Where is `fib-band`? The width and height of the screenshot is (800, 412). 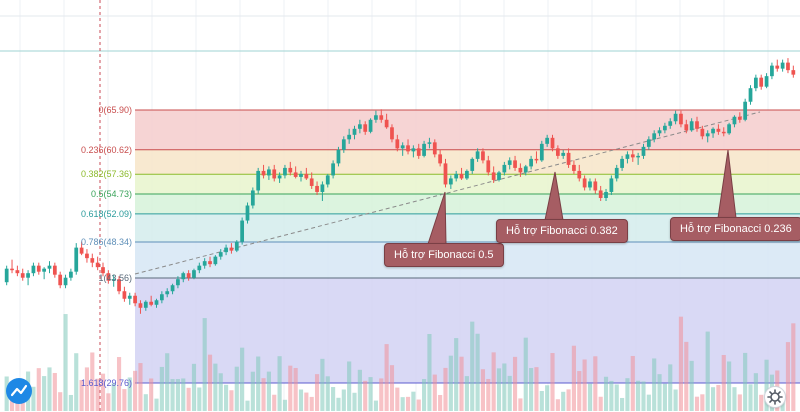 fib-band is located at coordinates (467, 162).